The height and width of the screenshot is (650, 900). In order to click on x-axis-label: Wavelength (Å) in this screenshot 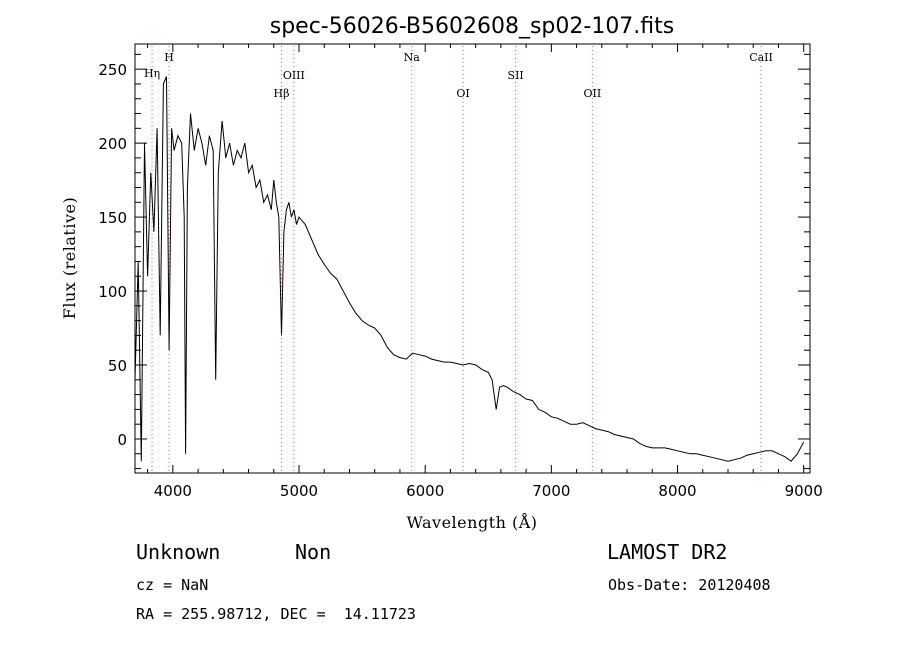, I will do `click(471, 522)`.